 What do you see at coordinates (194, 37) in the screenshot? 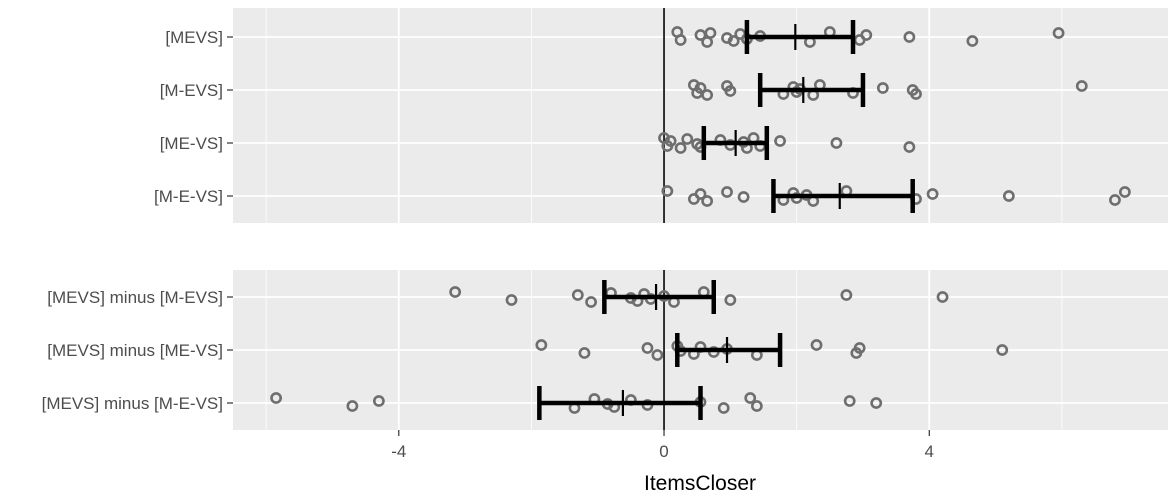
I see `category-label: [MEVS]` at bounding box center [194, 37].